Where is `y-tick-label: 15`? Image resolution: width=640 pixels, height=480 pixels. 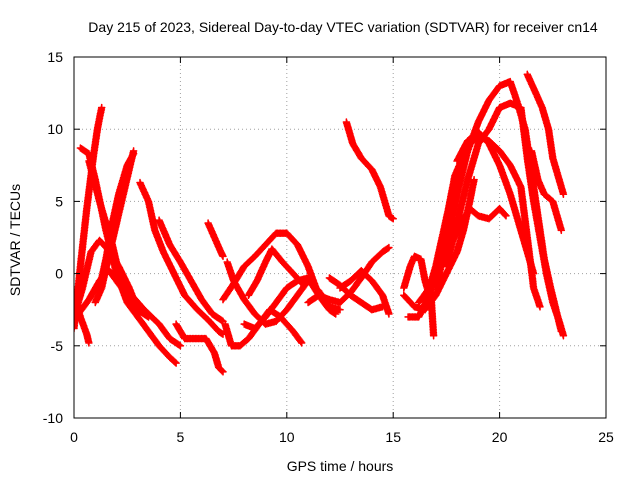 y-tick-label: 15 is located at coordinates (55, 57).